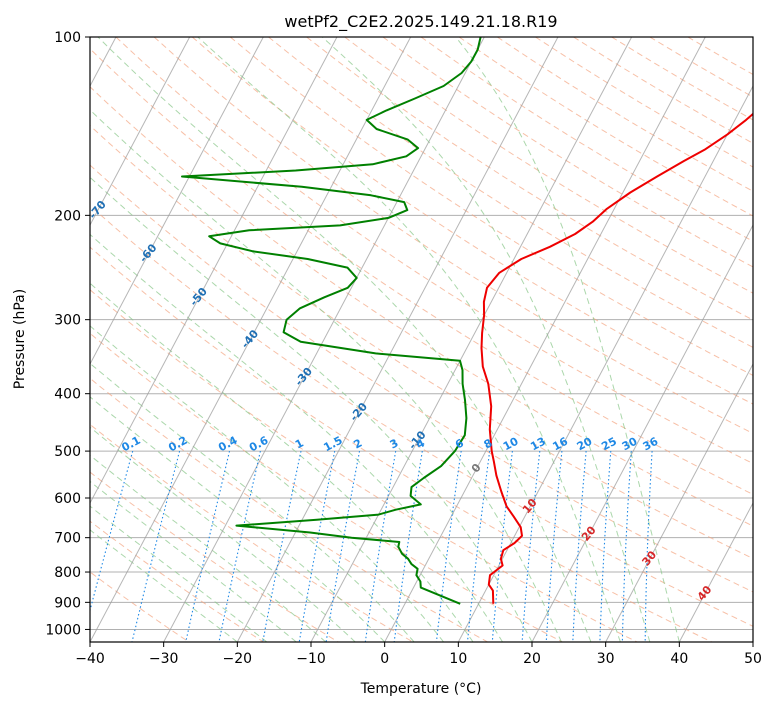  What do you see at coordinates (458, 659) in the screenshot?
I see `x-tick-label: 10` at bounding box center [458, 659].